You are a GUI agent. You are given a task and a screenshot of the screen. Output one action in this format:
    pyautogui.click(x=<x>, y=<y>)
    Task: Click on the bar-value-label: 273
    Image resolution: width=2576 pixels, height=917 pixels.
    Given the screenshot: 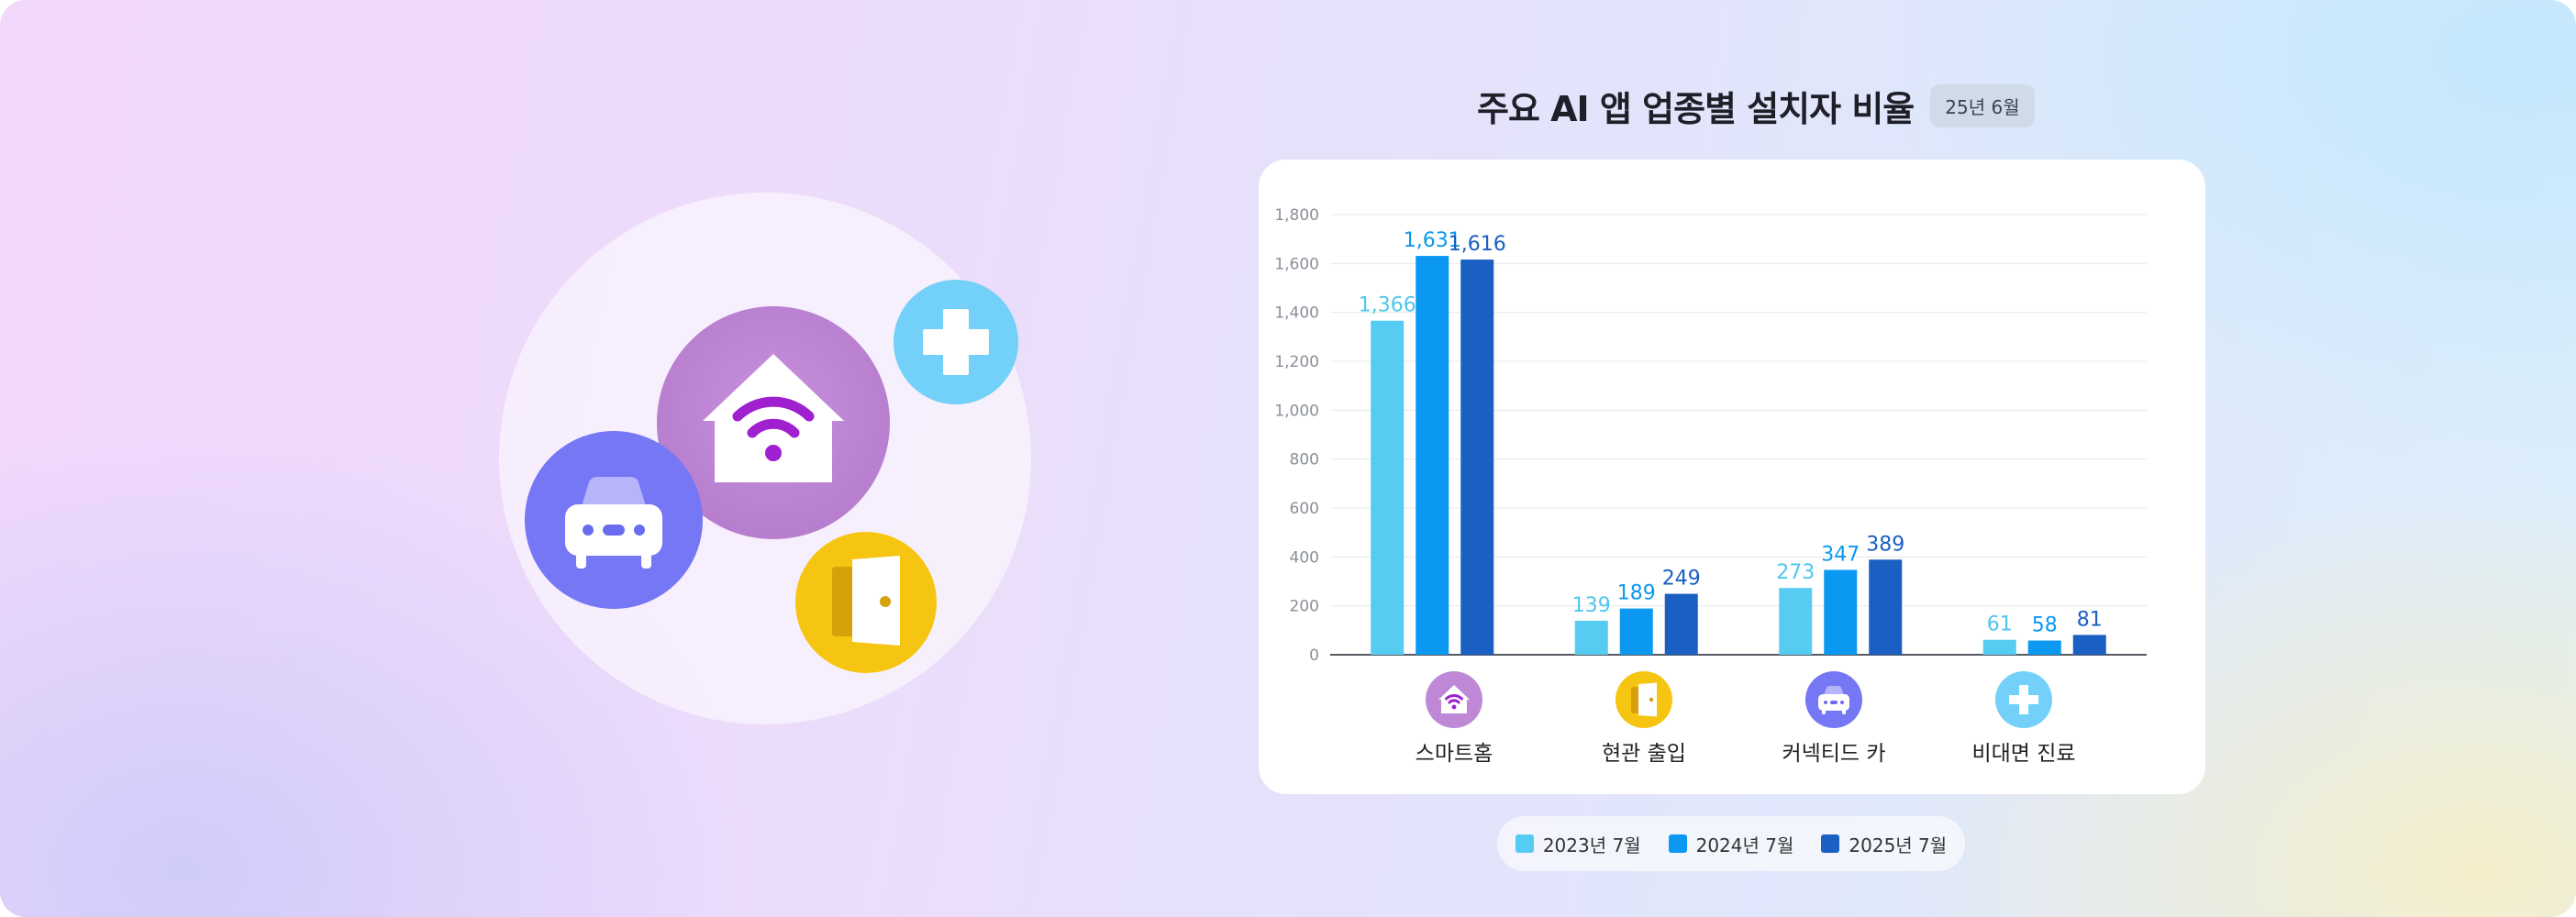 What is the action you would take?
    pyautogui.click(x=1795, y=572)
    